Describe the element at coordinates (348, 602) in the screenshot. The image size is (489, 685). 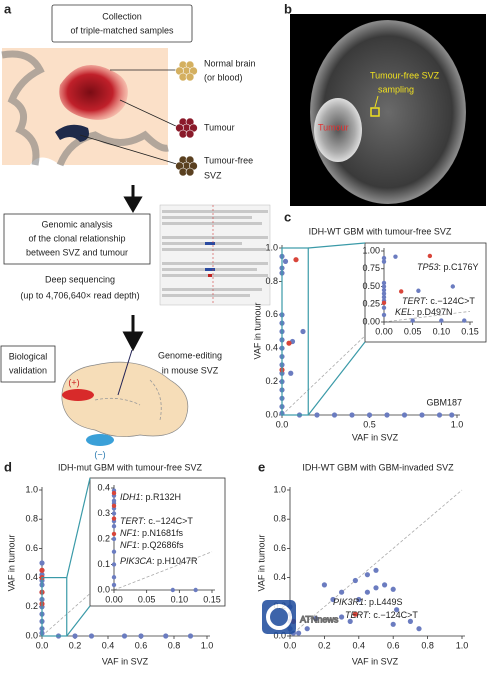
I see `gene-name: PIK3R1` at that location.